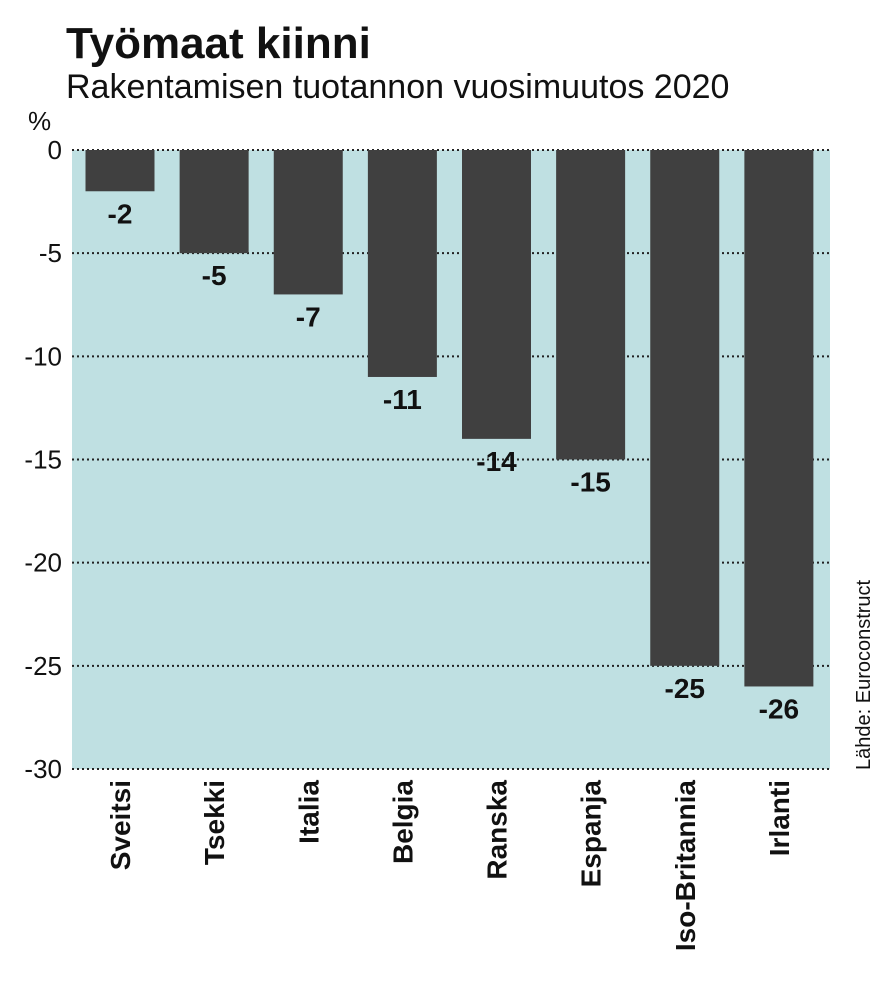 The width and height of the screenshot is (882, 994). I want to click on y-axis-ticks: 0 -5 -10 -15 -20 -25 -30, so click(43, 459).